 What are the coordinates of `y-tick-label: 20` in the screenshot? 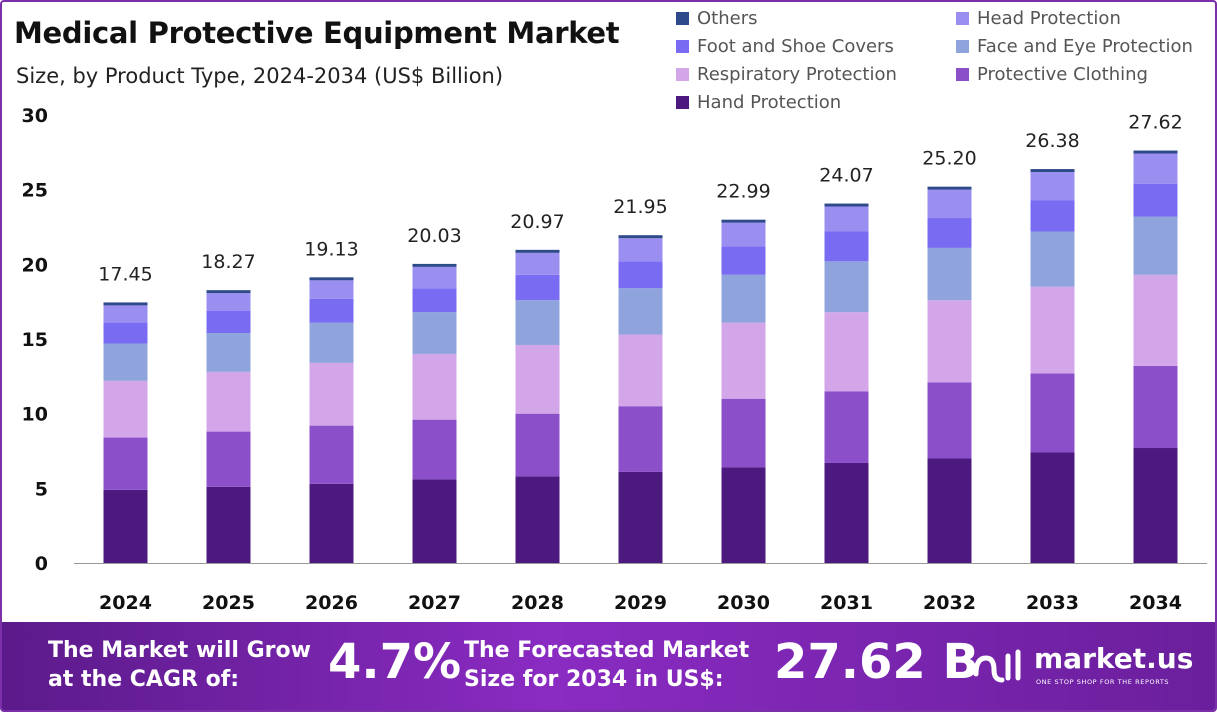 It's located at (35, 265).